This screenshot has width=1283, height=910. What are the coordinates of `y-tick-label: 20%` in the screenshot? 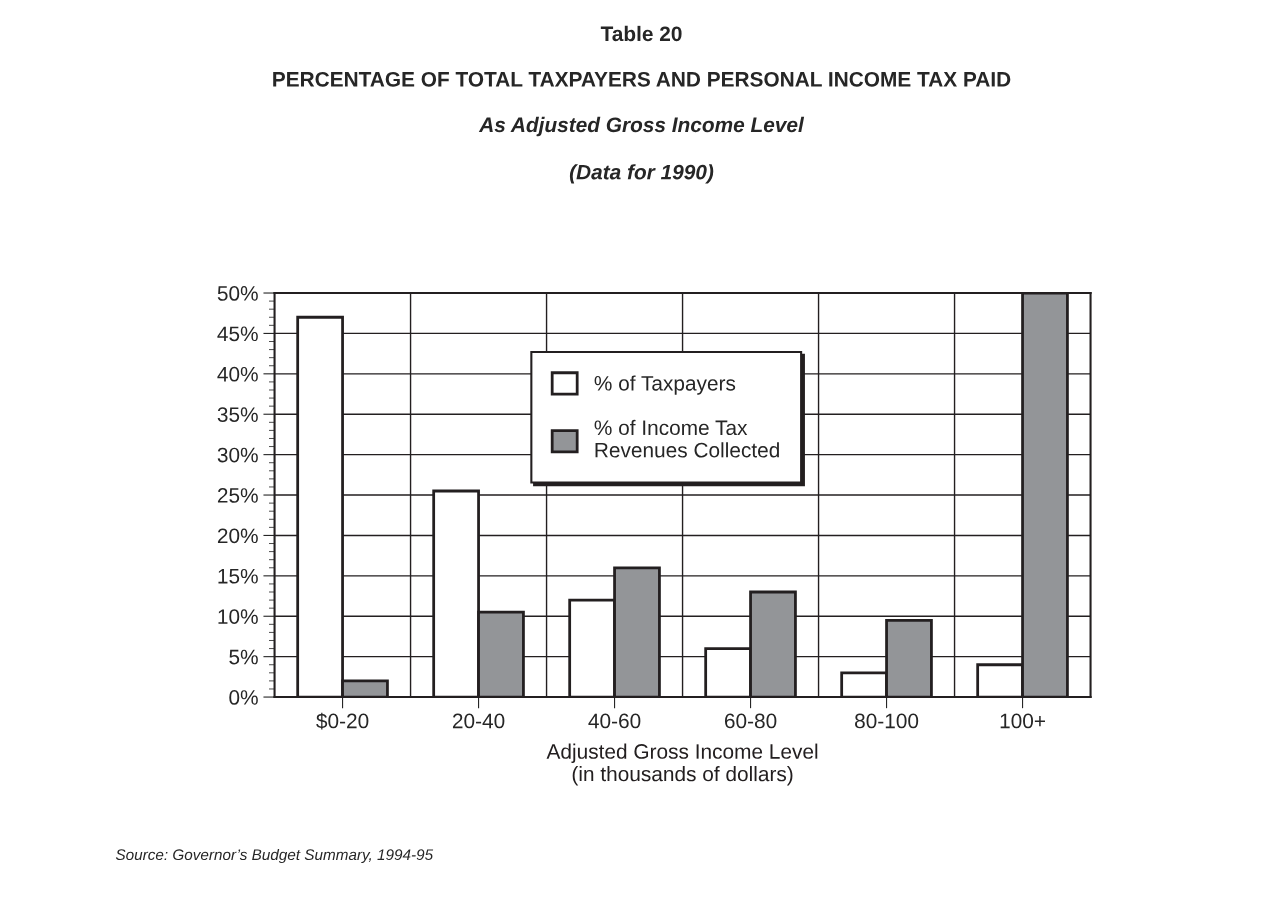 It's located at (237, 536).